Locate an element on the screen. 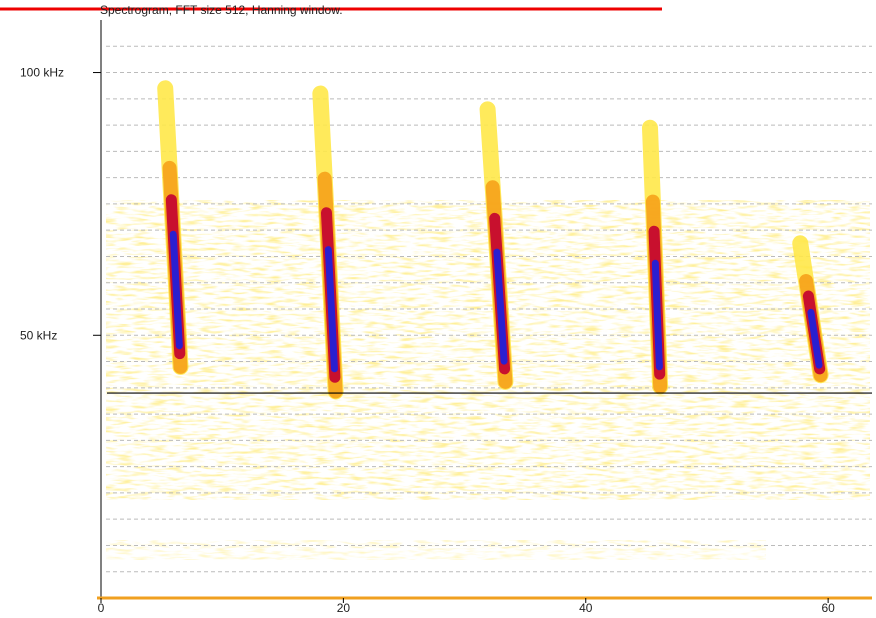 This screenshot has height=618, width=876. x-tick-label: 0 is located at coordinates (101, 608).